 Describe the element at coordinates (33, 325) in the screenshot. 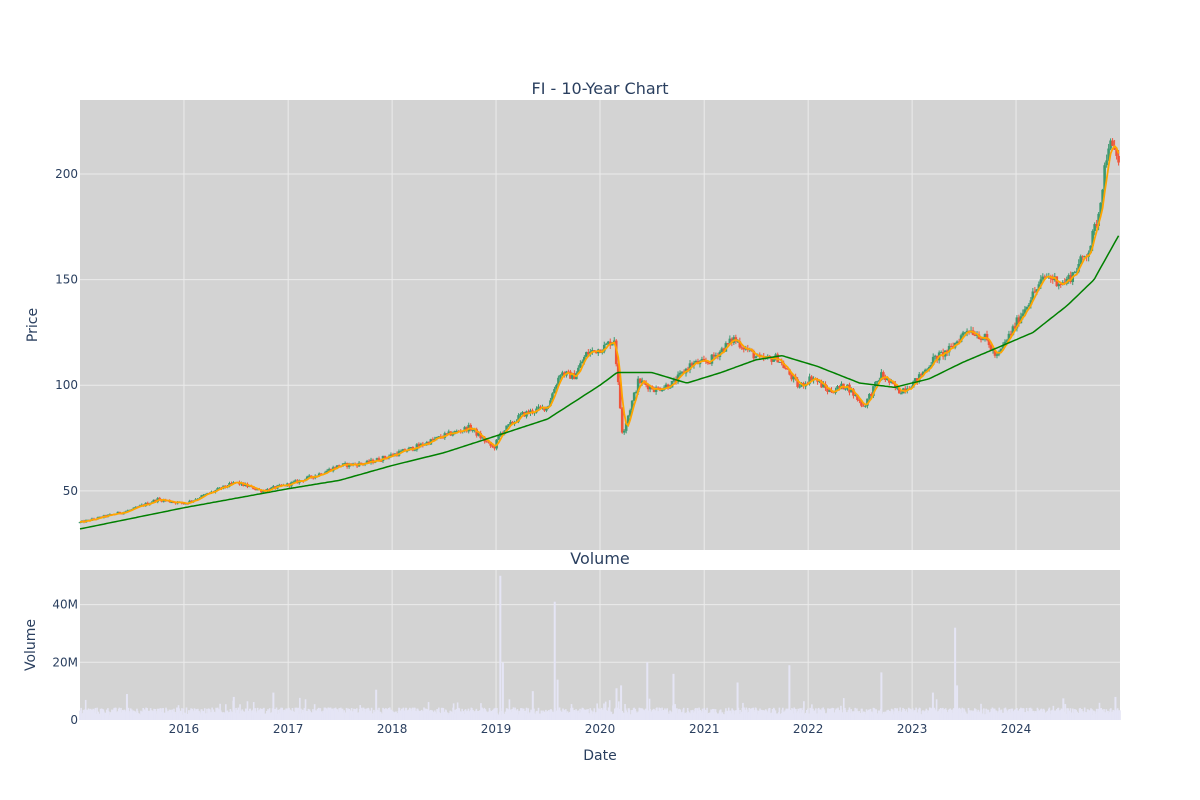

I see `price-axis-title: Price` at that location.